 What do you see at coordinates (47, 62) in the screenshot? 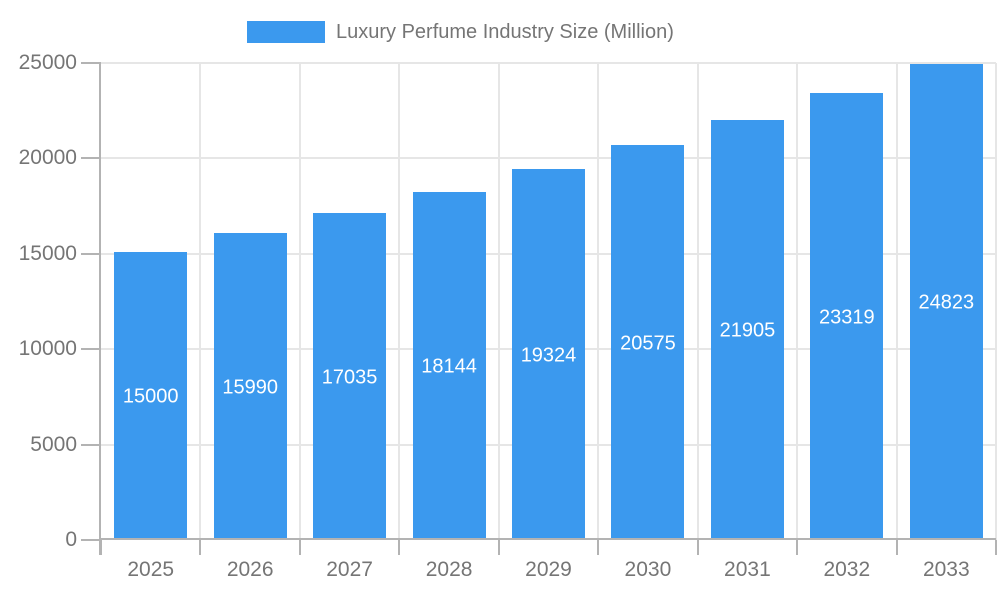
I see `y-axis-label: 25000` at bounding box center [47, 62].